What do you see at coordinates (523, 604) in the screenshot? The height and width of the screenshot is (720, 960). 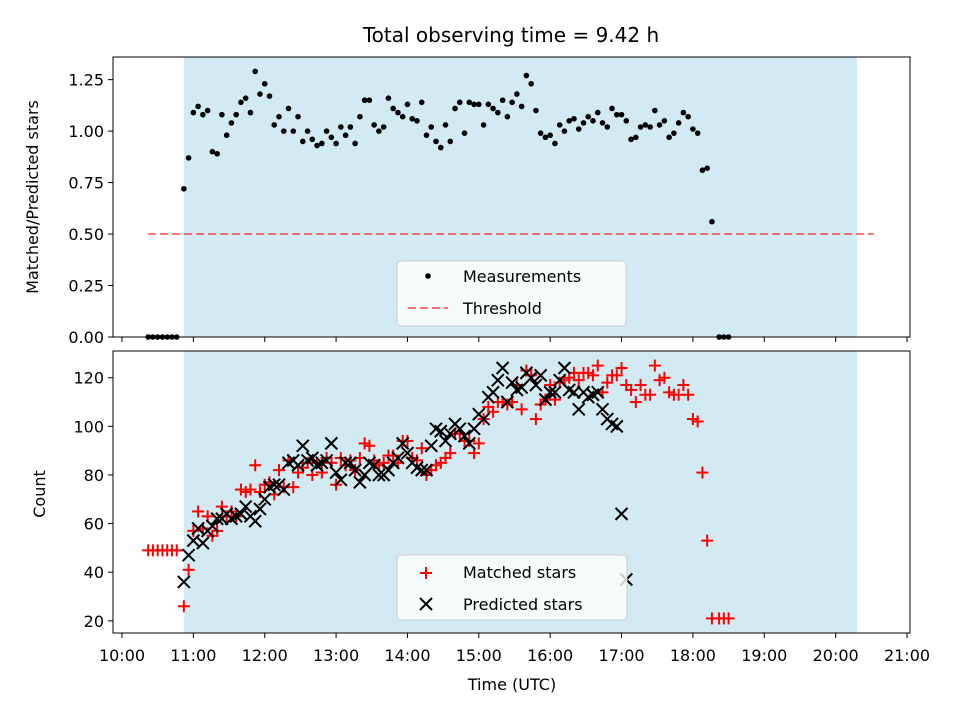 I see `legend-label-predicted: Predicted stars` at bounding box center [523, 604].